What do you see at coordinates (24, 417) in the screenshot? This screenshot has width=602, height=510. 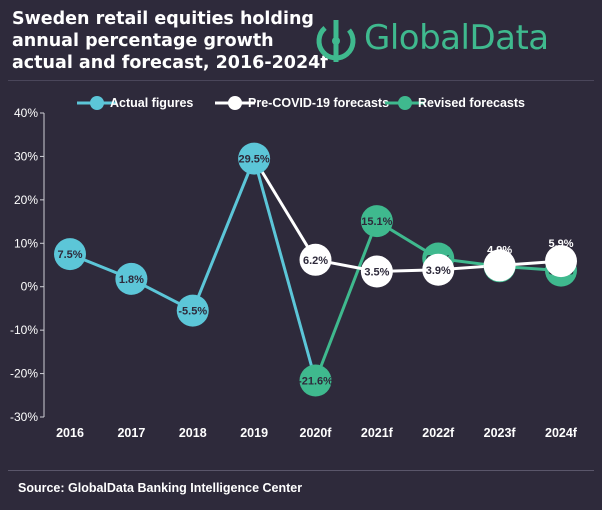 I see `y-tick-label: -30%` at bounding box center [24, 417].